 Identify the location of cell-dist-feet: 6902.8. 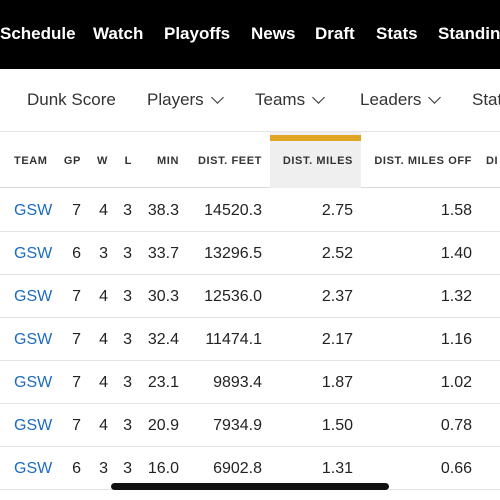
(237, 468).